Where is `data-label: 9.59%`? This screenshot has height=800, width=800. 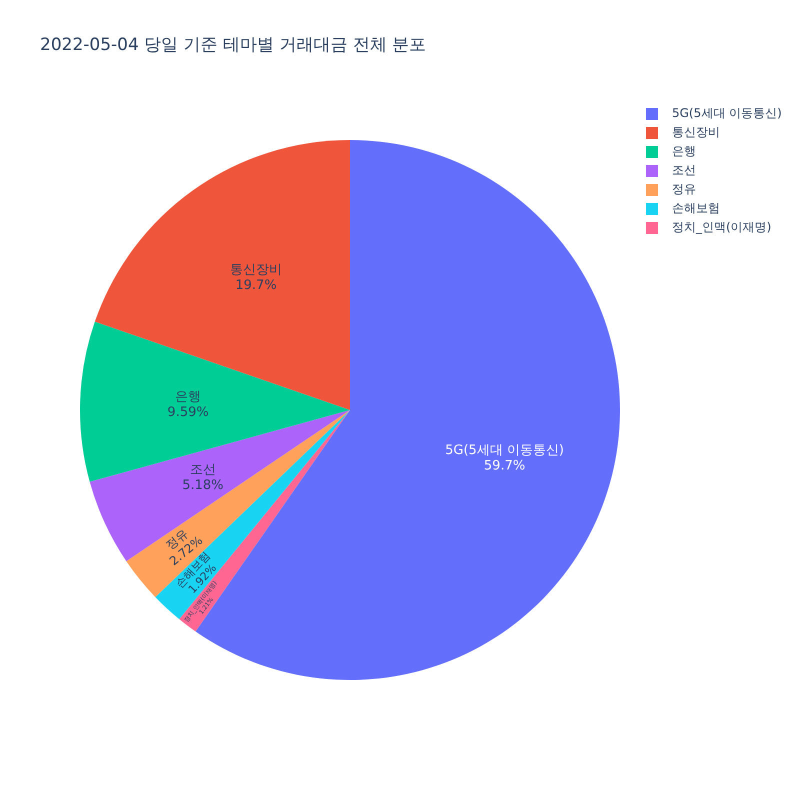 data-label: 9.59% is located at coordinates (188, 412).